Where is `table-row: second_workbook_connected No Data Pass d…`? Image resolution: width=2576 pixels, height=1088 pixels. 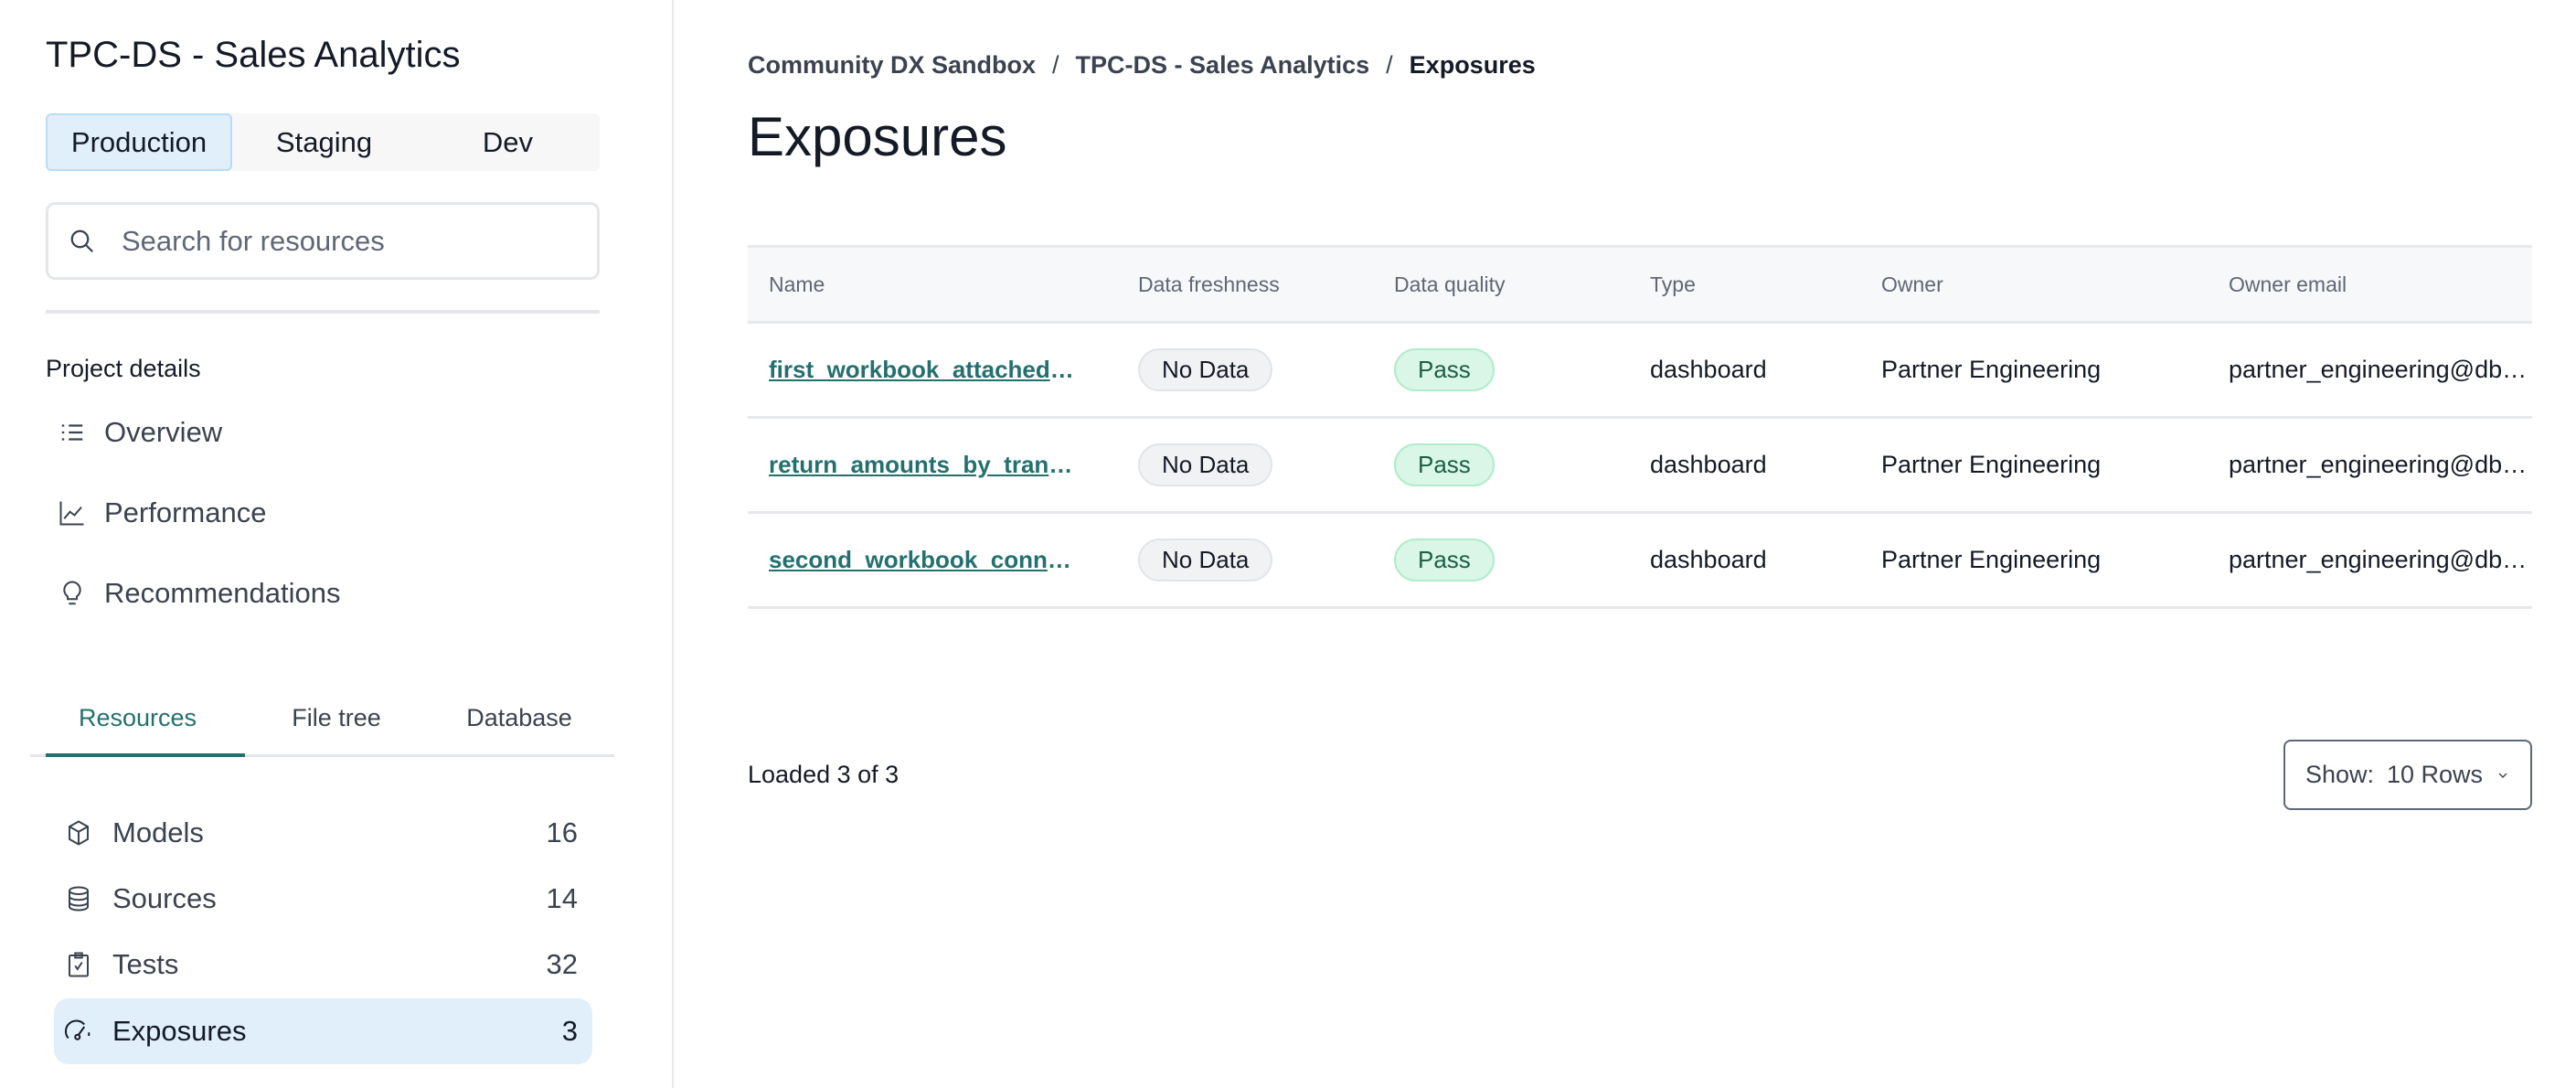 table-row: second_workbook_connected No Data Pass d… is located at coordinates (1640, 560).